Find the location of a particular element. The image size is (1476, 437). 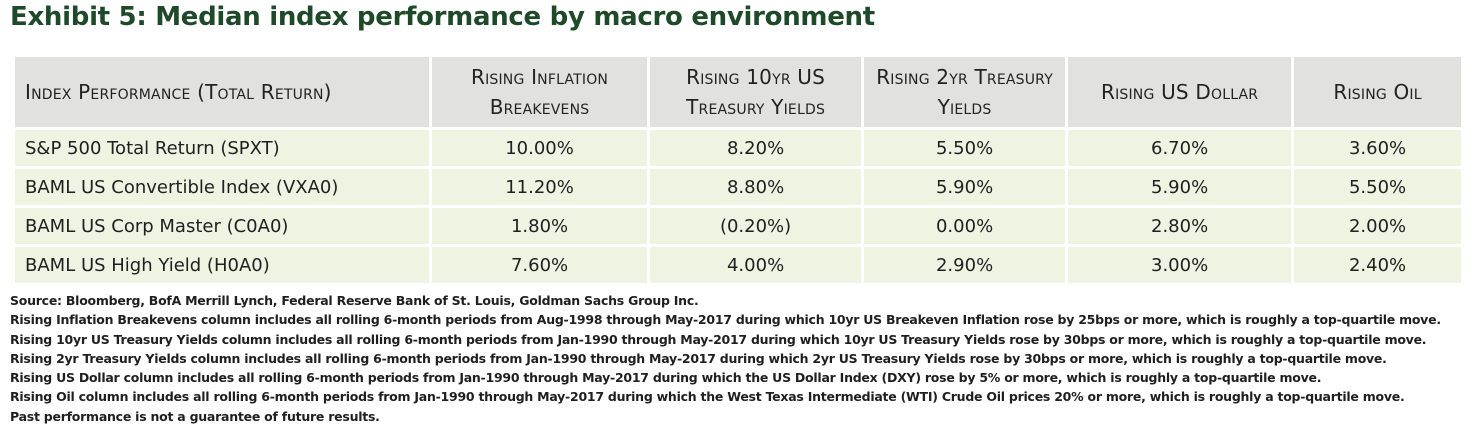

table-cell: 11.20% is located at coordinates (540, 187).